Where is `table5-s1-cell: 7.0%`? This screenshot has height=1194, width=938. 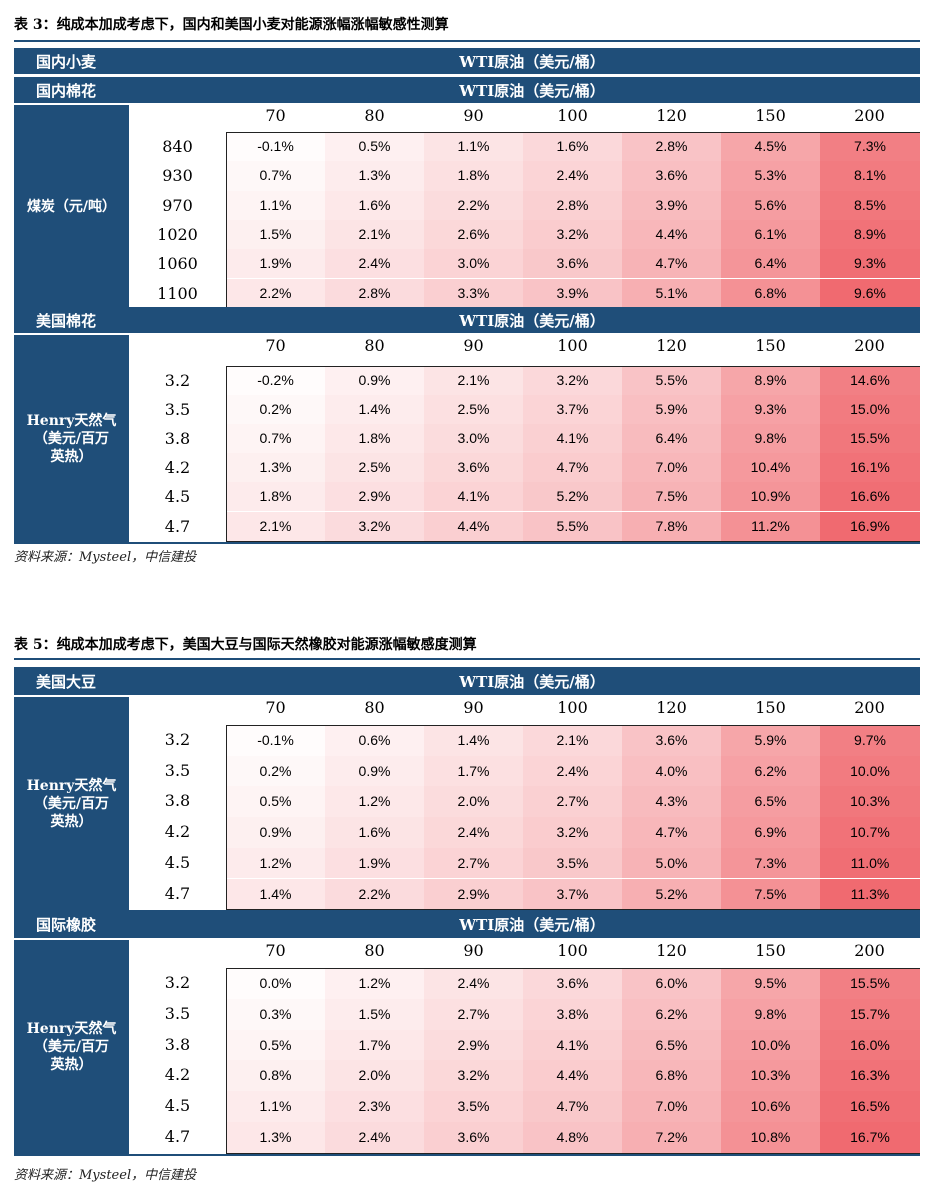
table5-s1-cell: 7.0% is located at coordinates (671, 1106).